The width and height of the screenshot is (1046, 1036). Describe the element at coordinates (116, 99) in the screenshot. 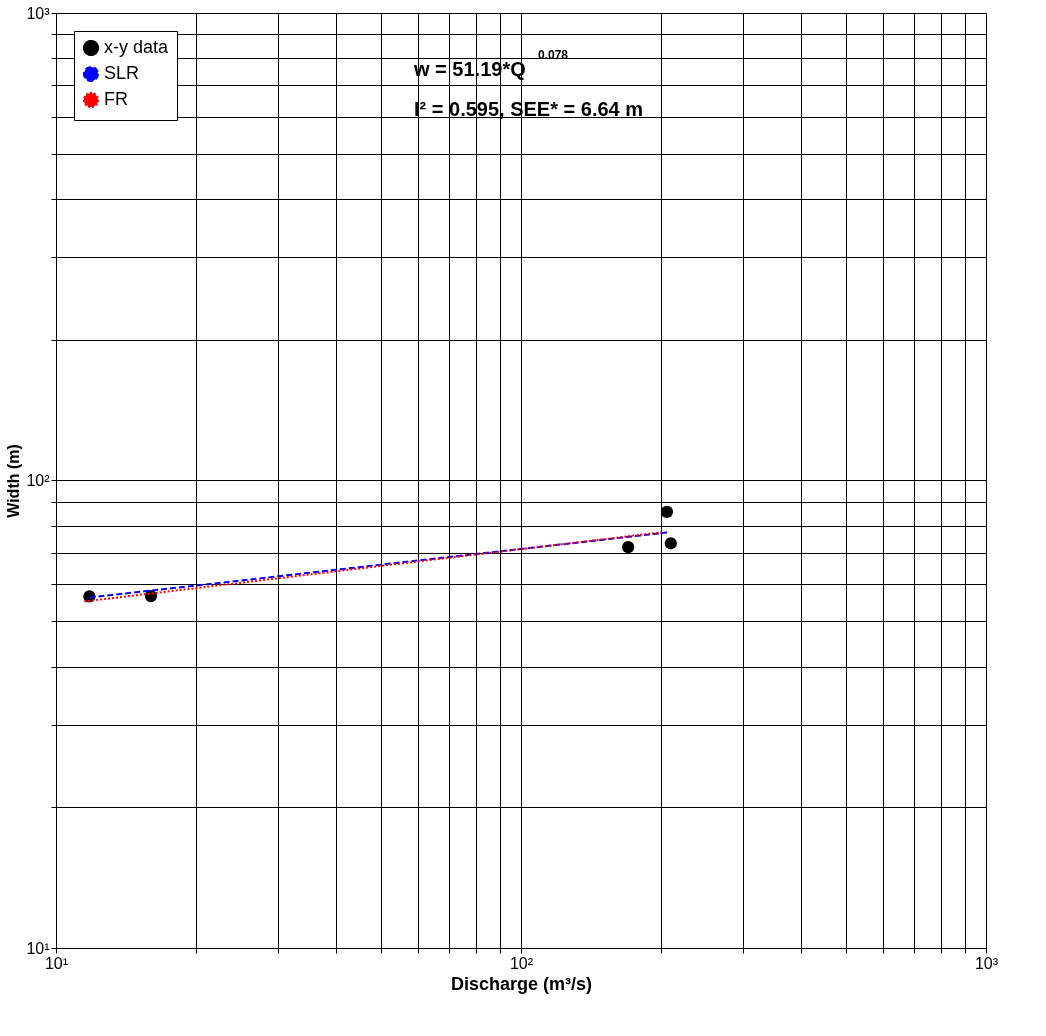

I see `legend-label: FR` at that location.